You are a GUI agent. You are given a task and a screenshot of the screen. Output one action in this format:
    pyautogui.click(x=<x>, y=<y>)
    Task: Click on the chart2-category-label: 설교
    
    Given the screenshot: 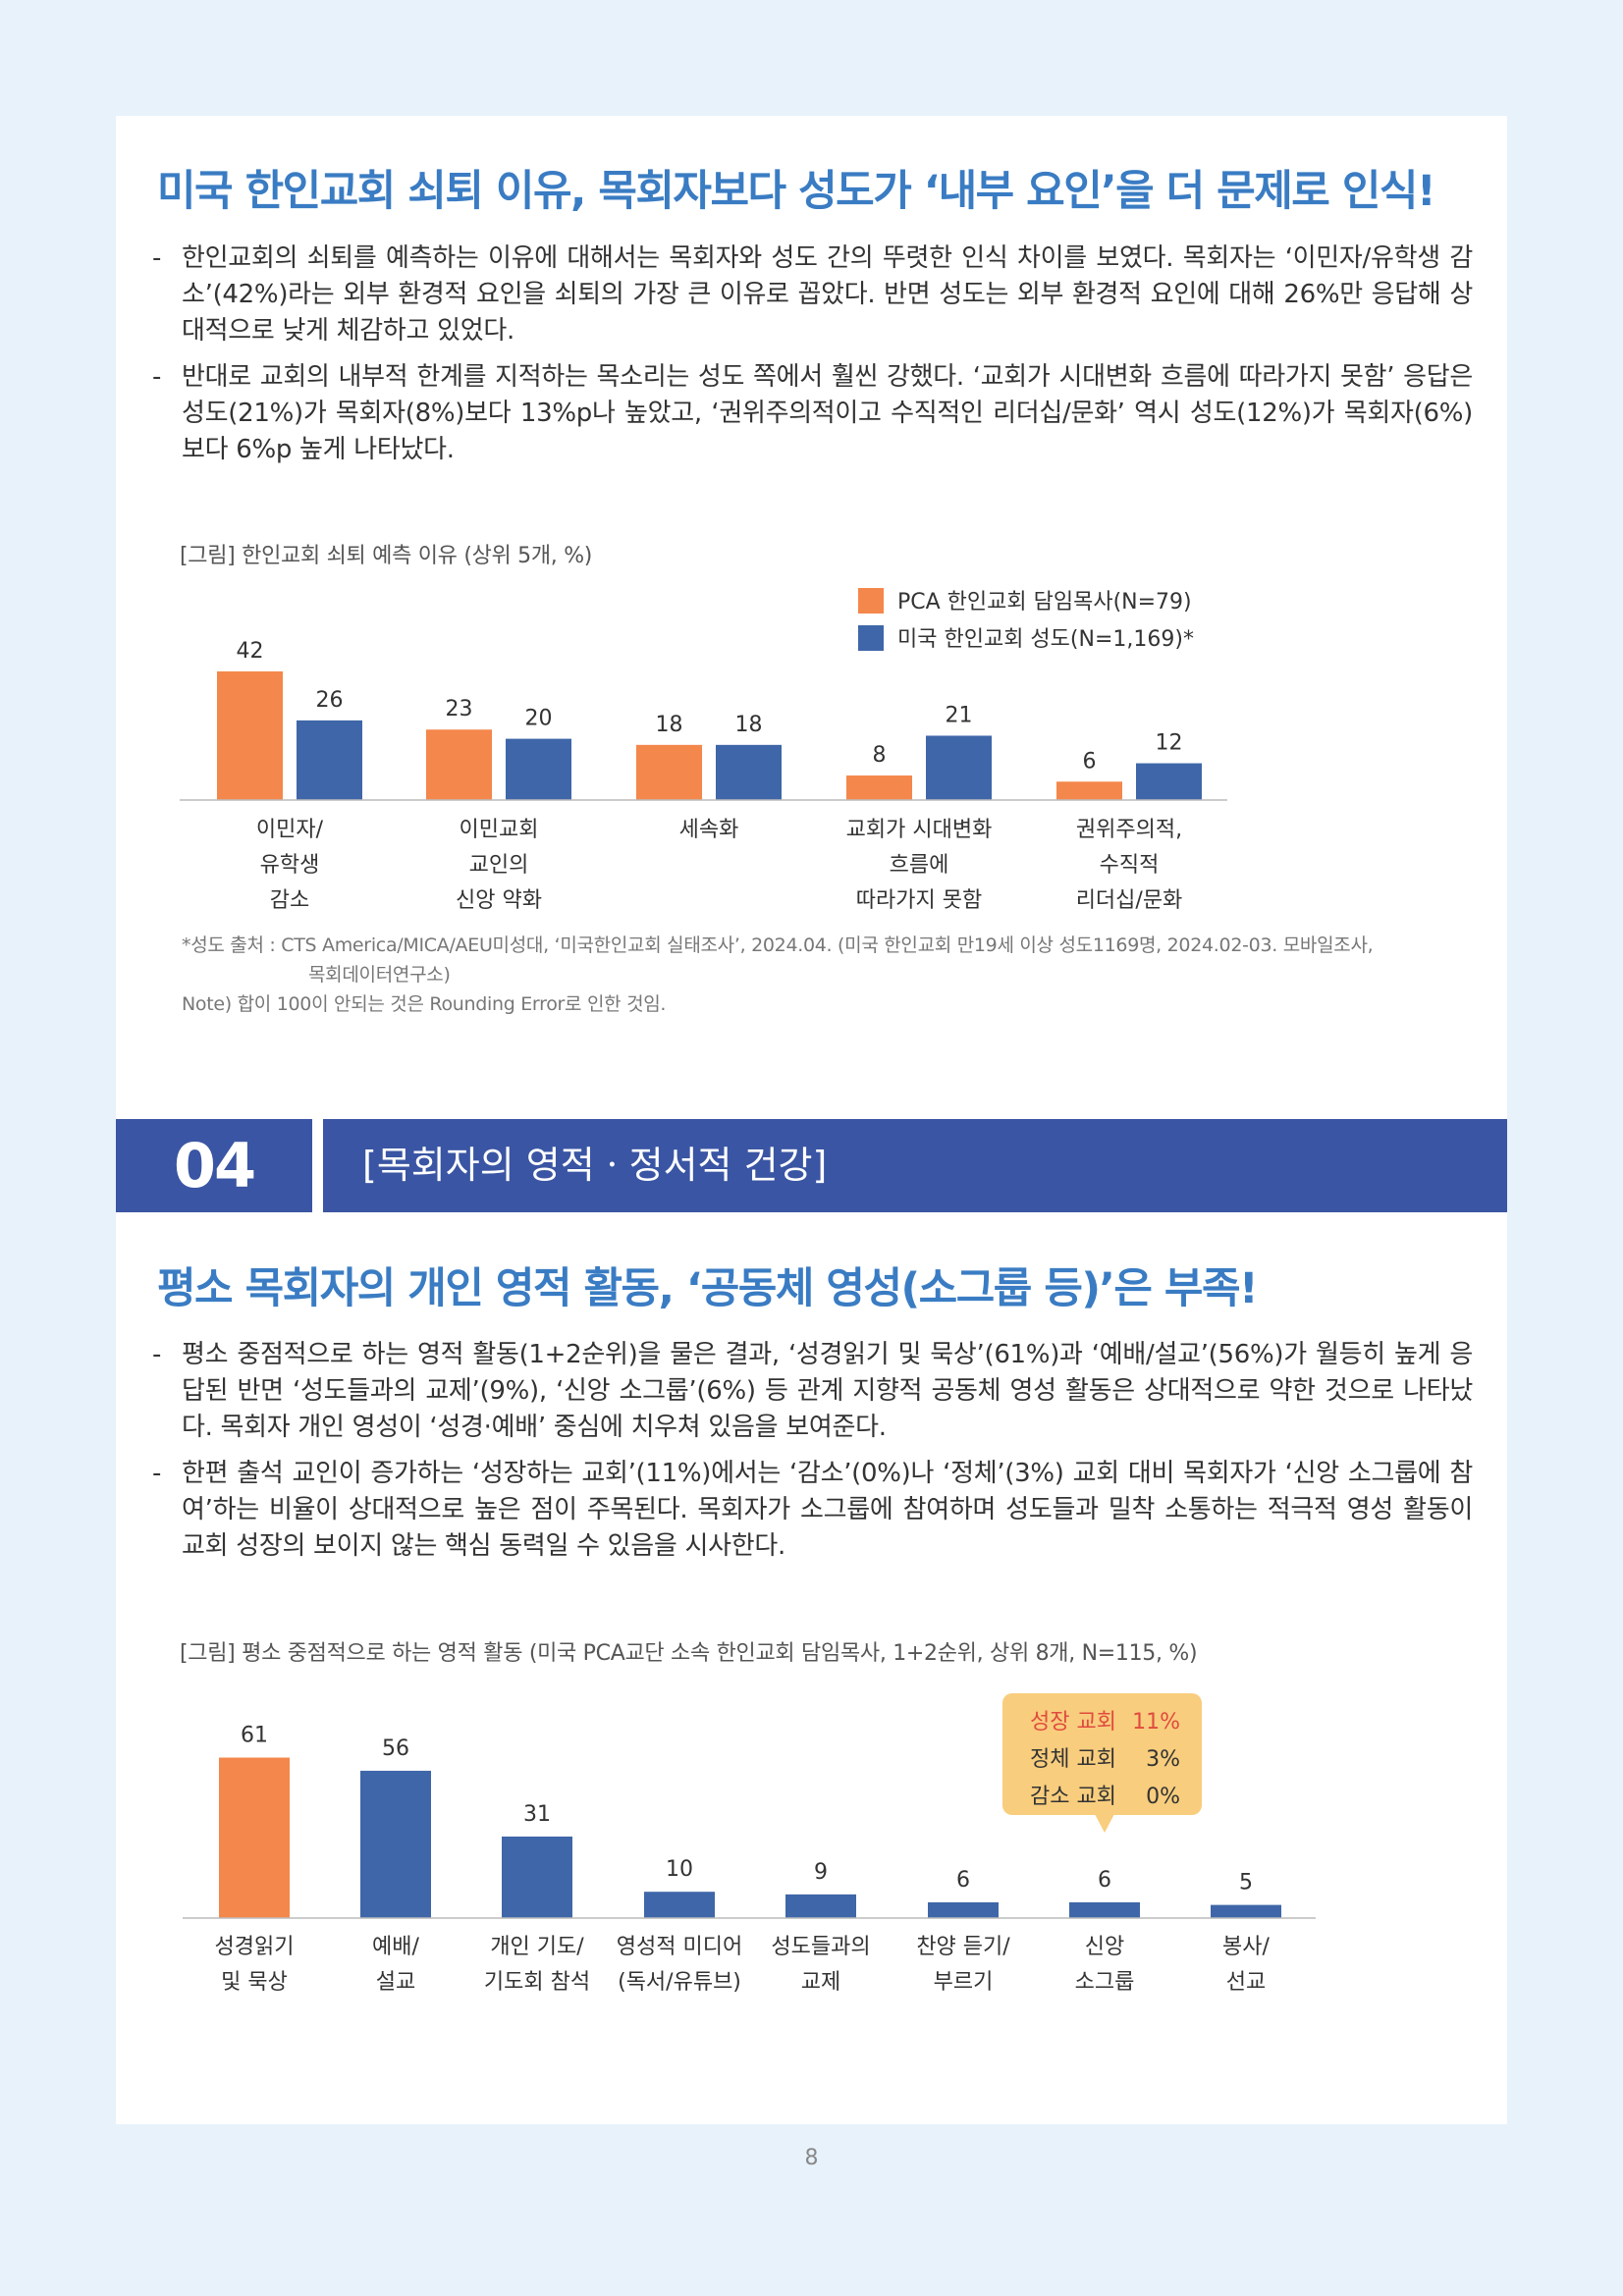 What is the action you would take?
    pyautogui.click(x=396, y=1982)
    